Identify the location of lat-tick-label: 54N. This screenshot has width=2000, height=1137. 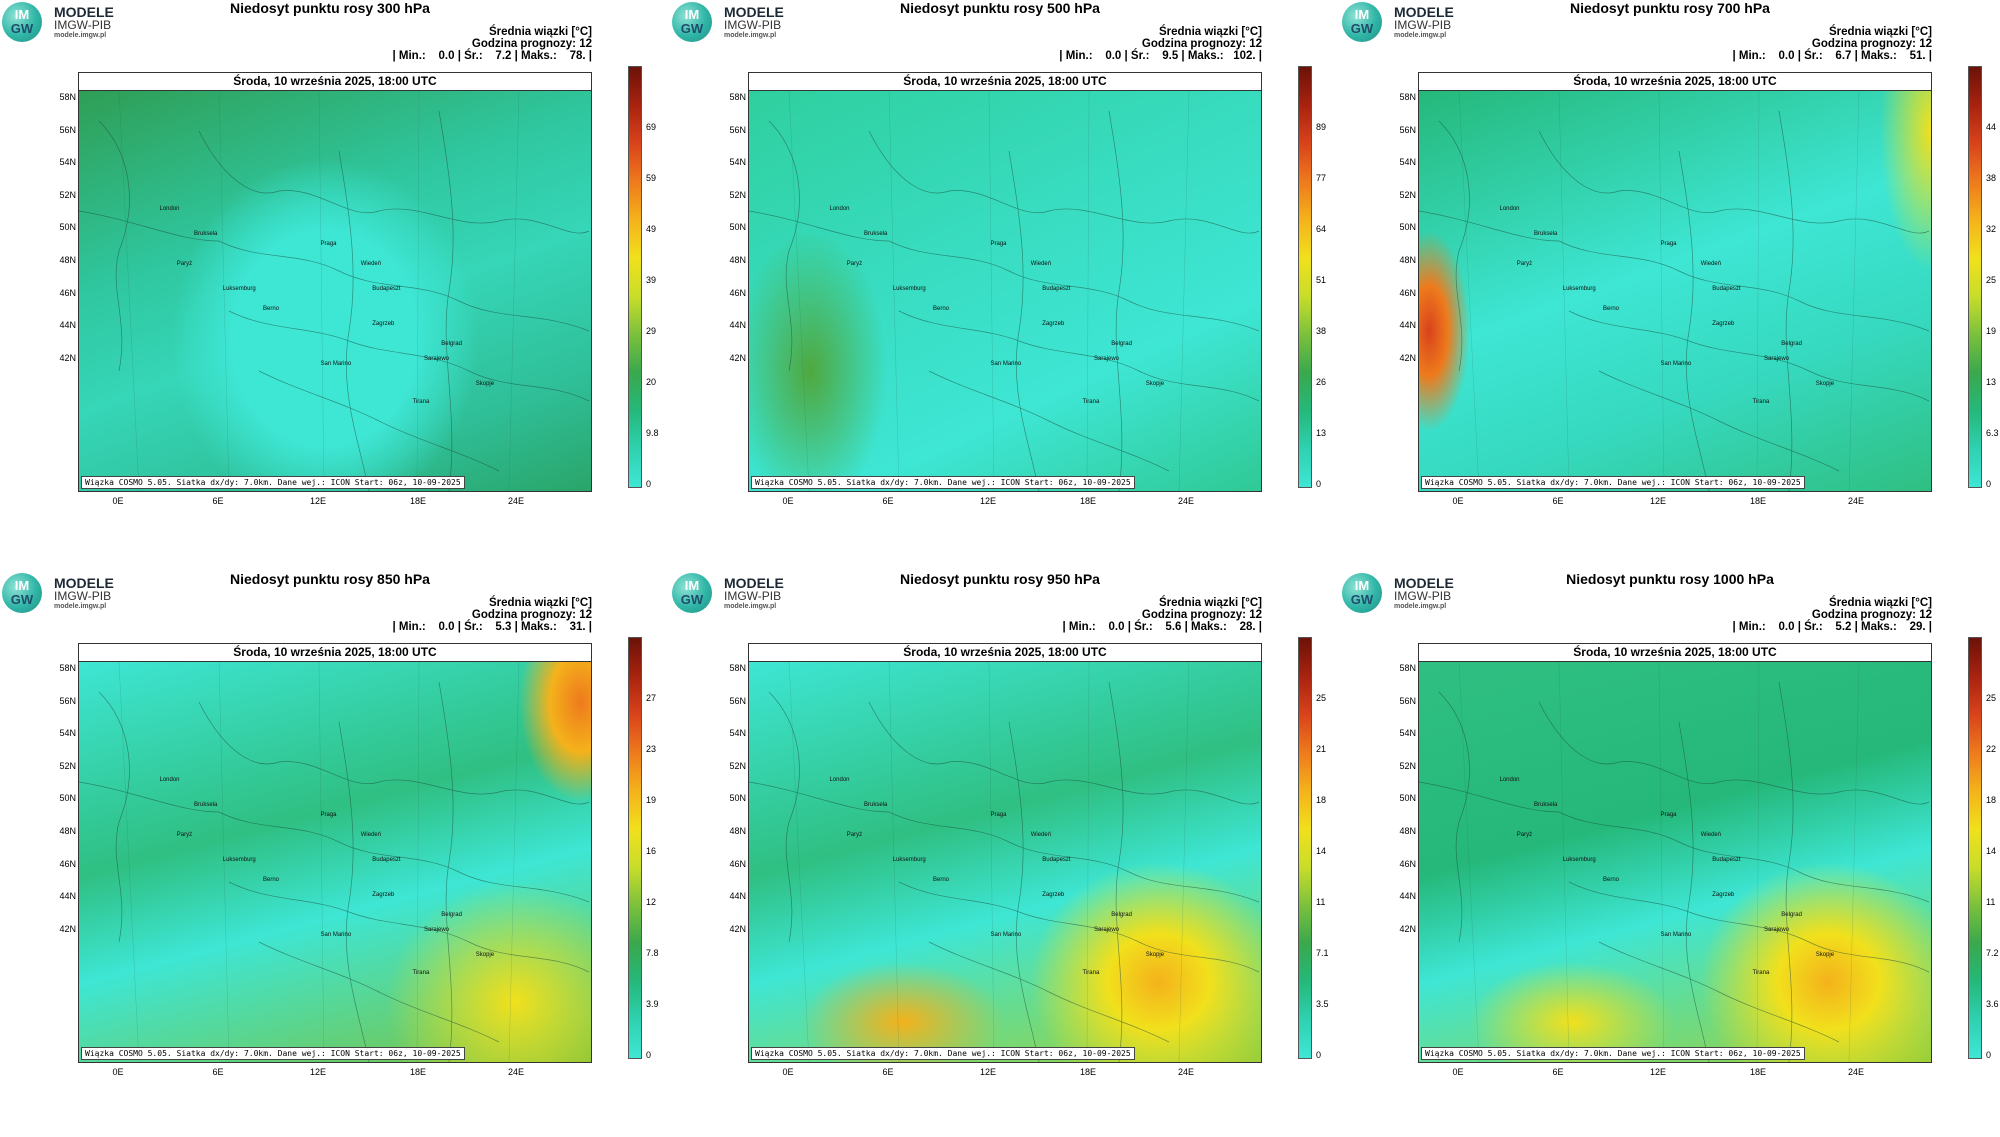
(67, 733).